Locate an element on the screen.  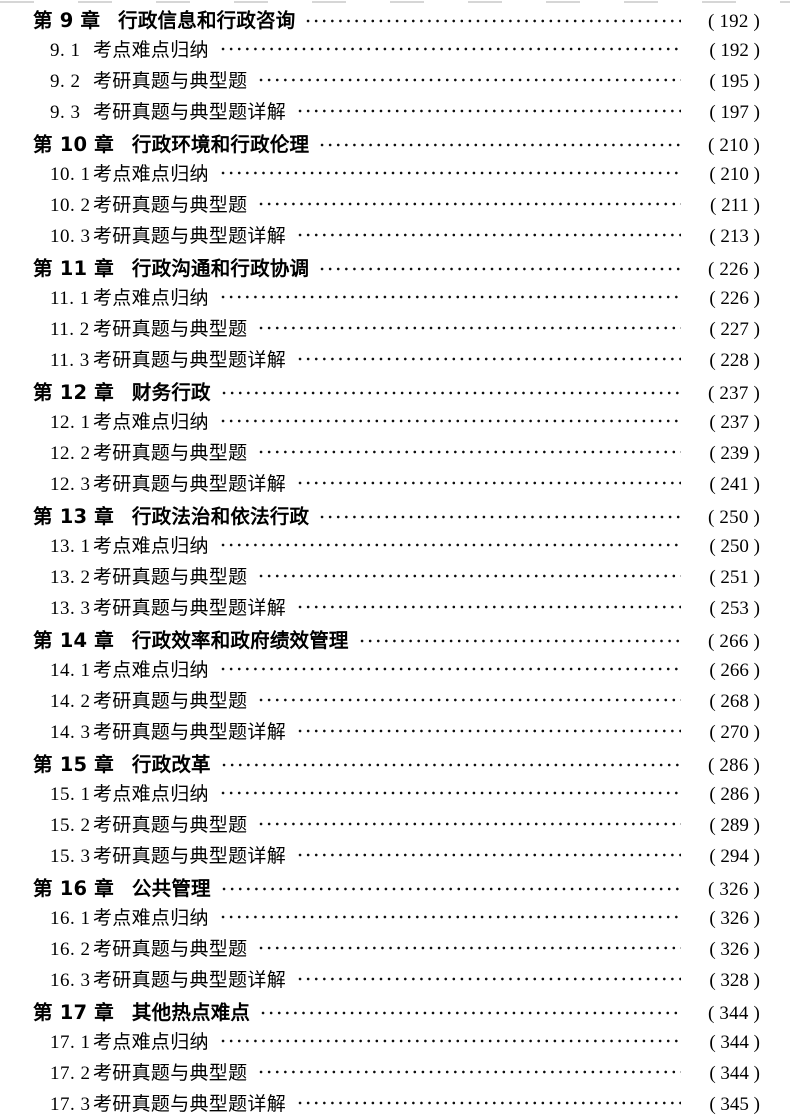
toc-section-row: 15. 3 考研真题与典型题详解 ( 294 ) is located at coordinates (395, 856).